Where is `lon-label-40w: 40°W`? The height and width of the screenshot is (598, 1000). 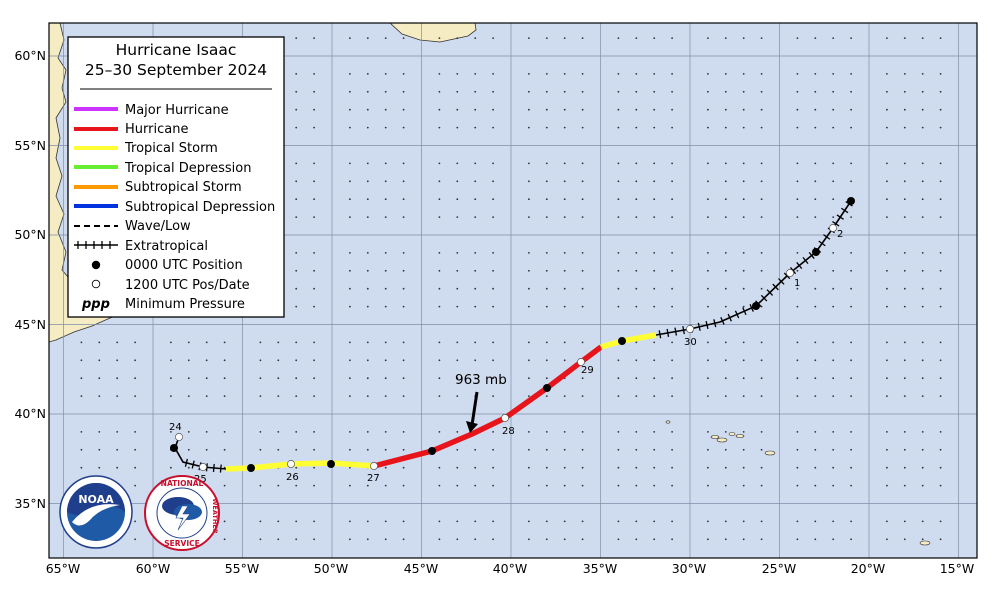
lon-label-40w: 40°W is located at coordinates (510, 568).